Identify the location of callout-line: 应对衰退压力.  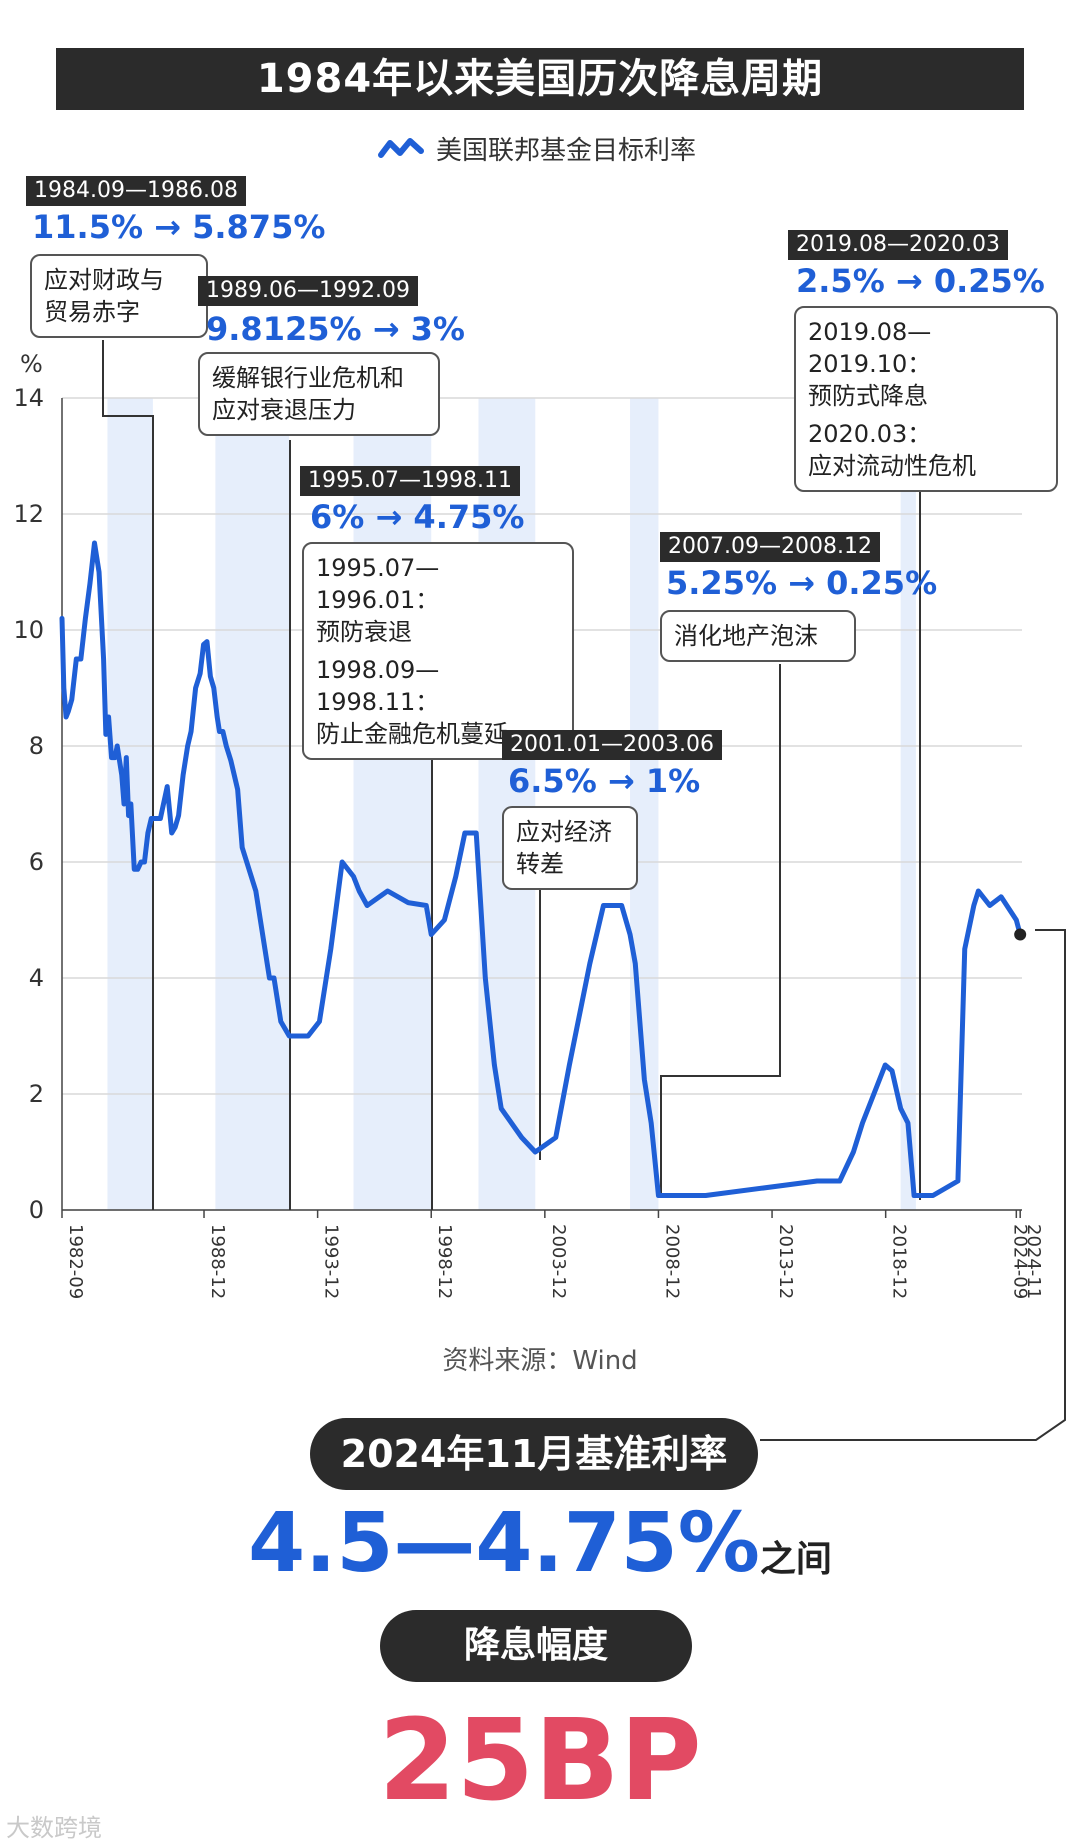
(284, 410).